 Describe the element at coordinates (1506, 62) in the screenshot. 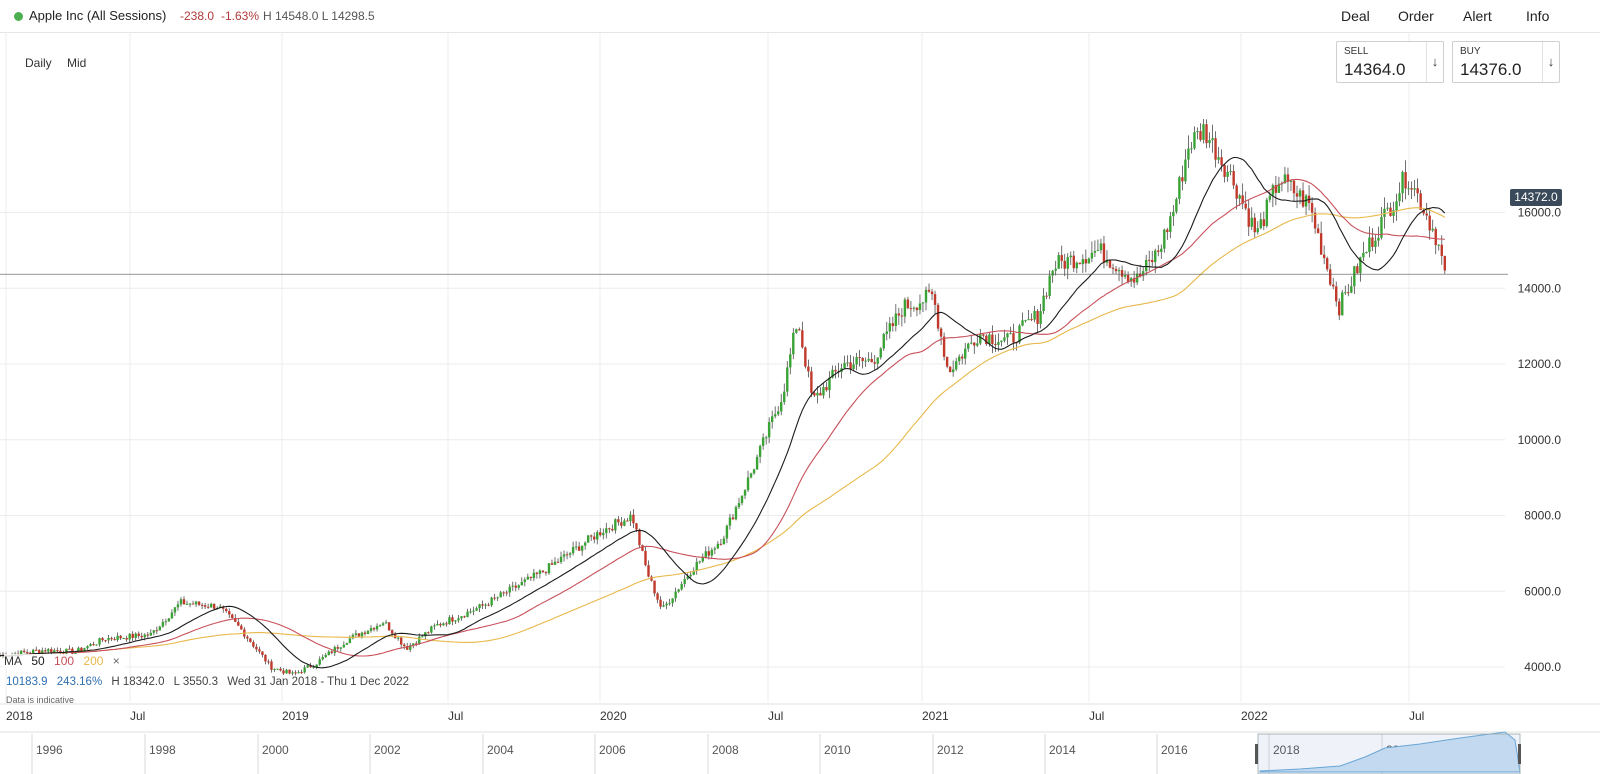

I see `buy-ticket: BUY 14376.0 ↓` at that location.